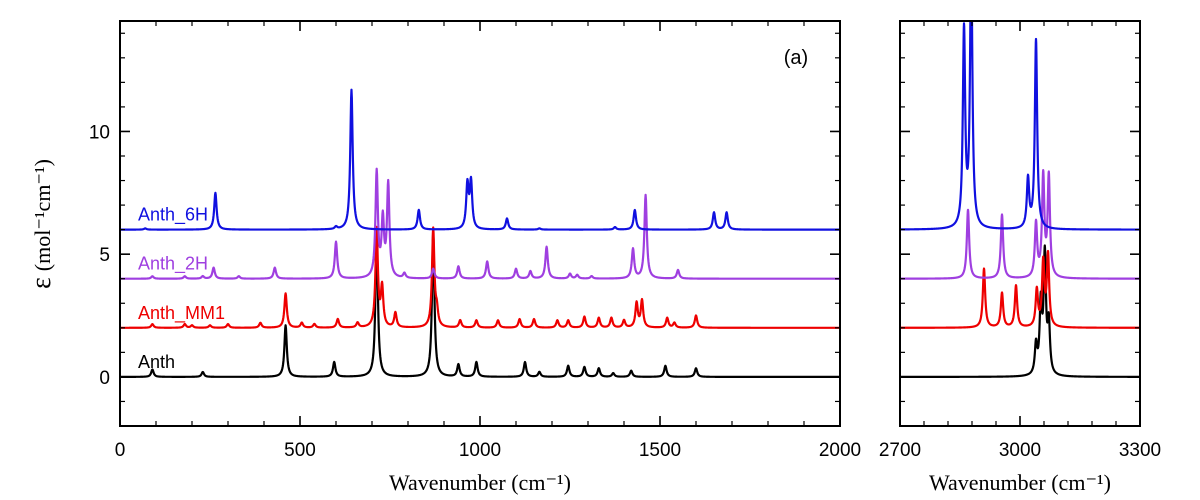  I want to click on series-label-anth: Anth, so click(156, 362).